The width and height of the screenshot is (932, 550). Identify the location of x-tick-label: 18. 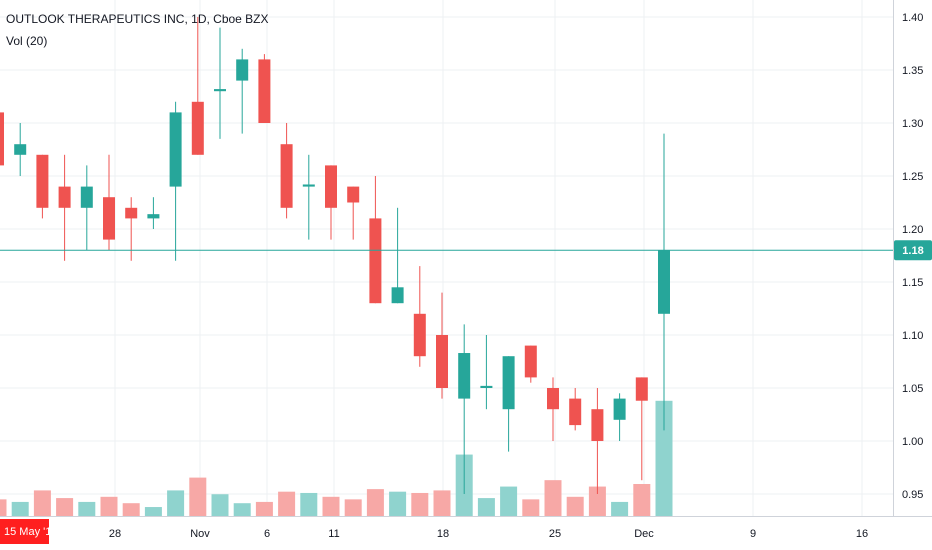
(443, 534).